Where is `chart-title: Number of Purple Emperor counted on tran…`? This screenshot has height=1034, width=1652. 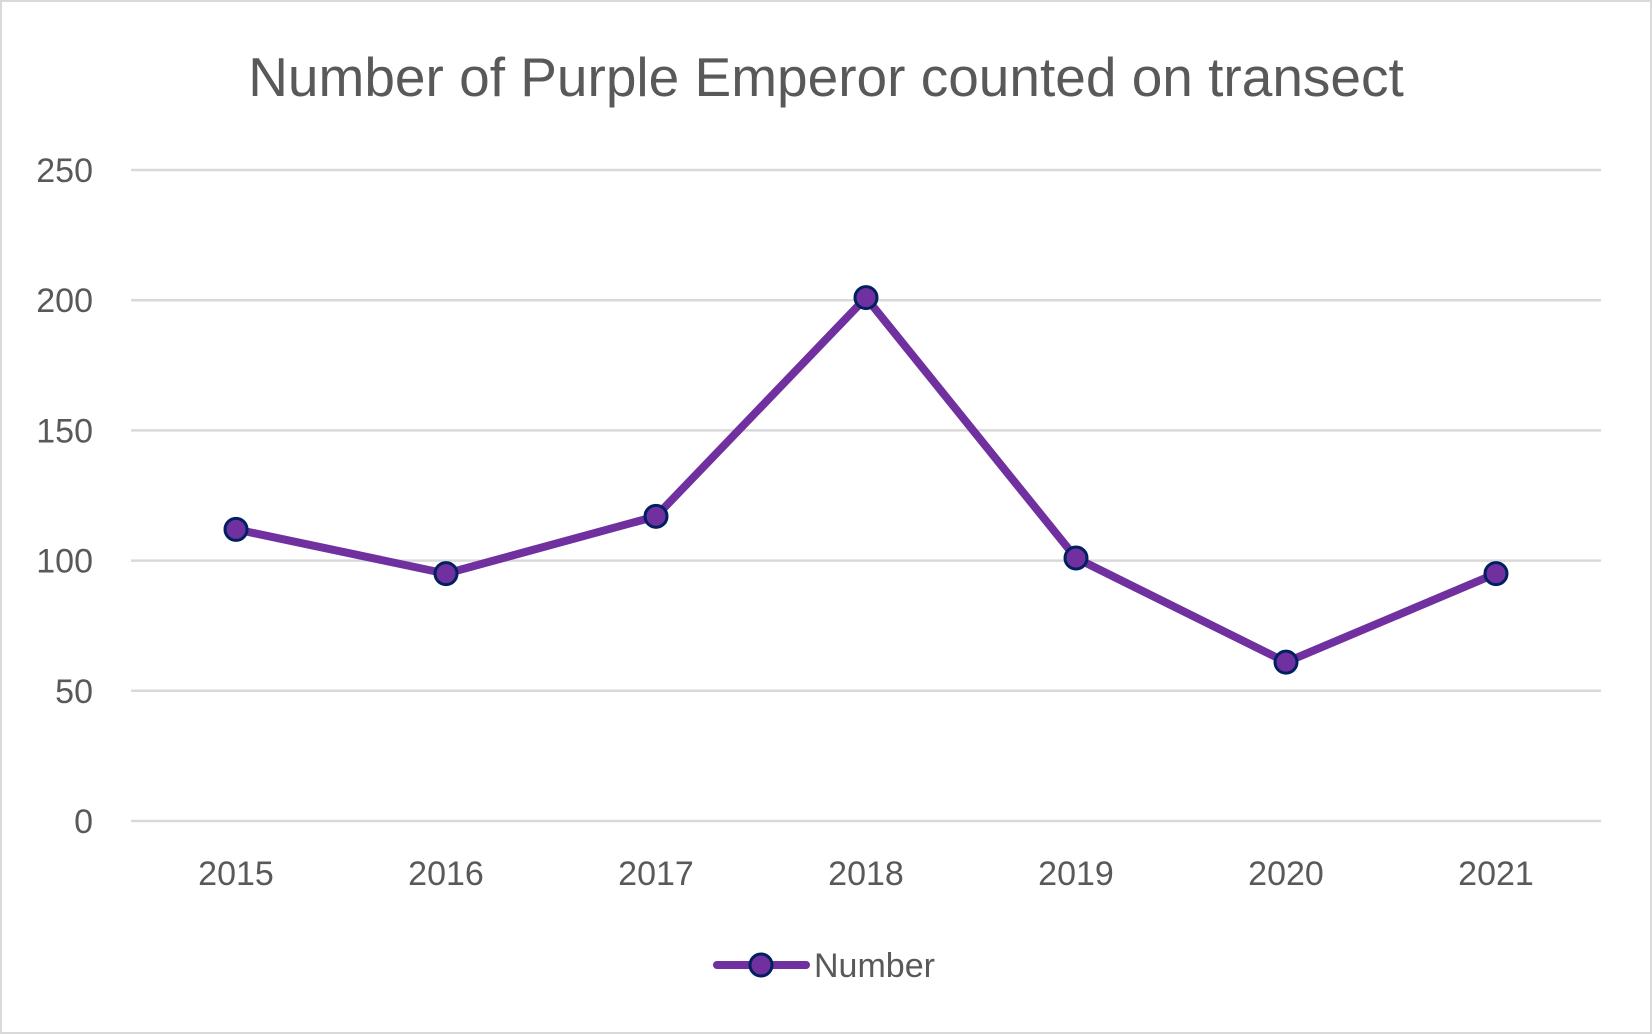
chart-title: Number of Purple Emperor counted on tran… is located at coordinates (826, 77).